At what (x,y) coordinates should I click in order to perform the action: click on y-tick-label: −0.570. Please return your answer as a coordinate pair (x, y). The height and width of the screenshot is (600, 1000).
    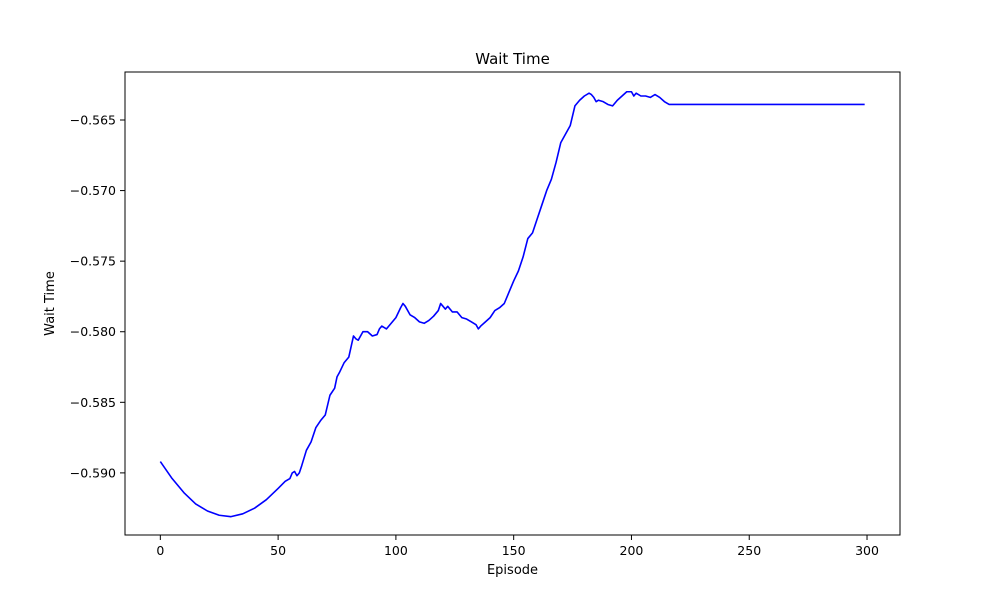
    Looking at the image, I should click on (93, 190).